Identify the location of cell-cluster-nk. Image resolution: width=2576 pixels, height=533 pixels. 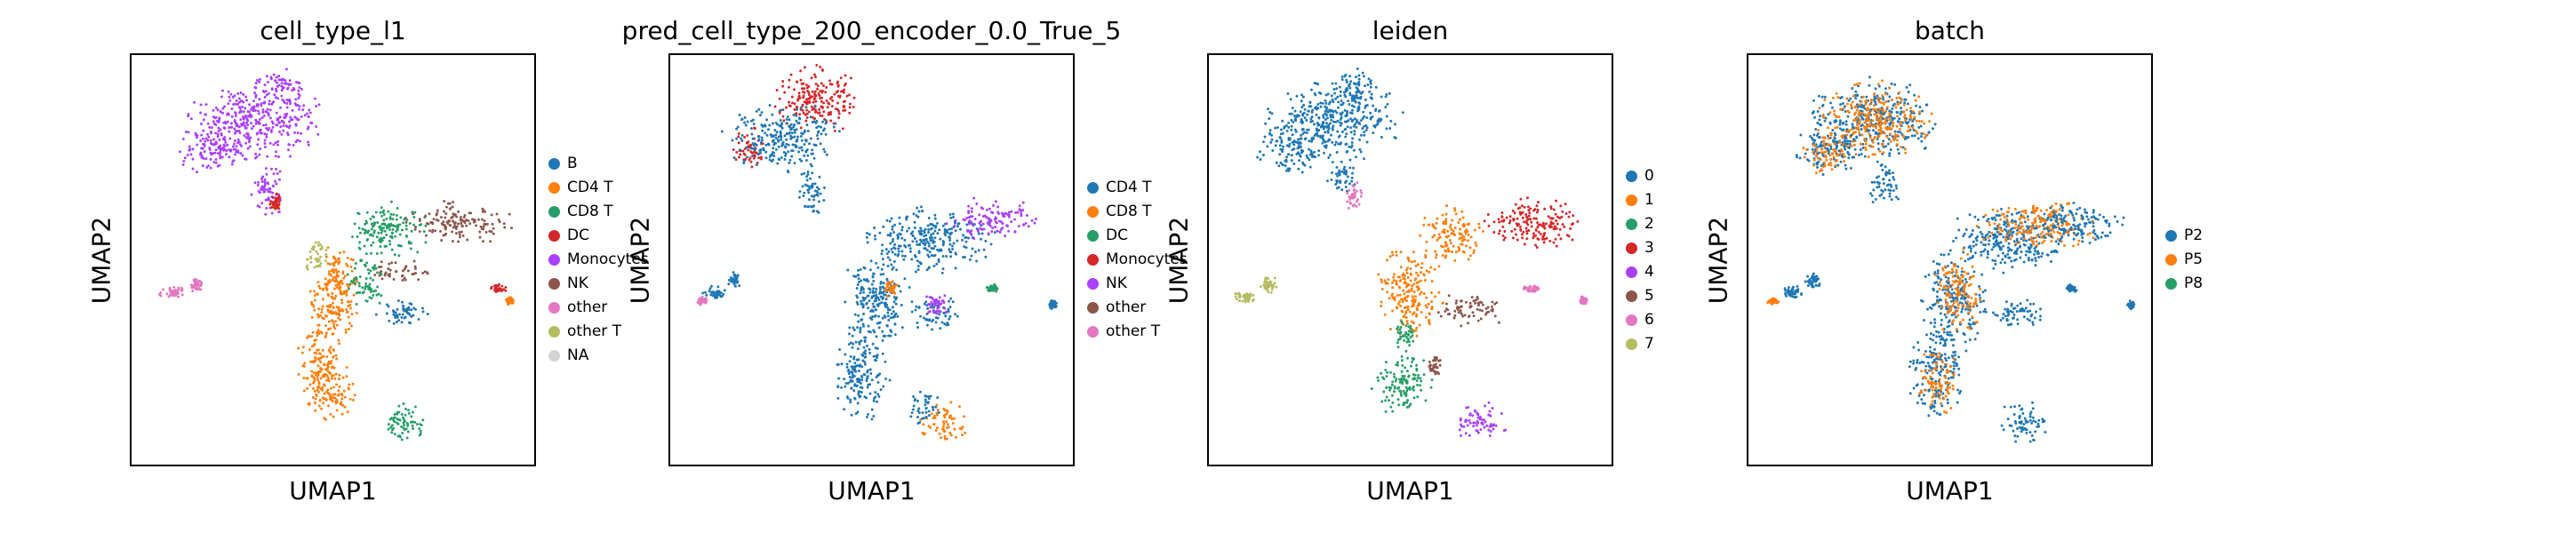
(400, 270).